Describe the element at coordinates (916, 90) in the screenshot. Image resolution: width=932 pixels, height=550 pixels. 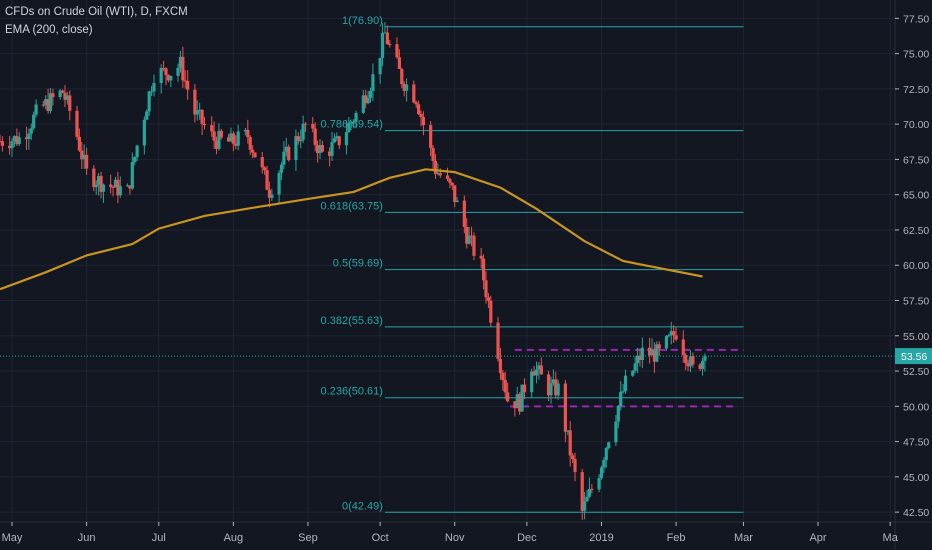
I see `y-tick-label: 72.50` at that location.